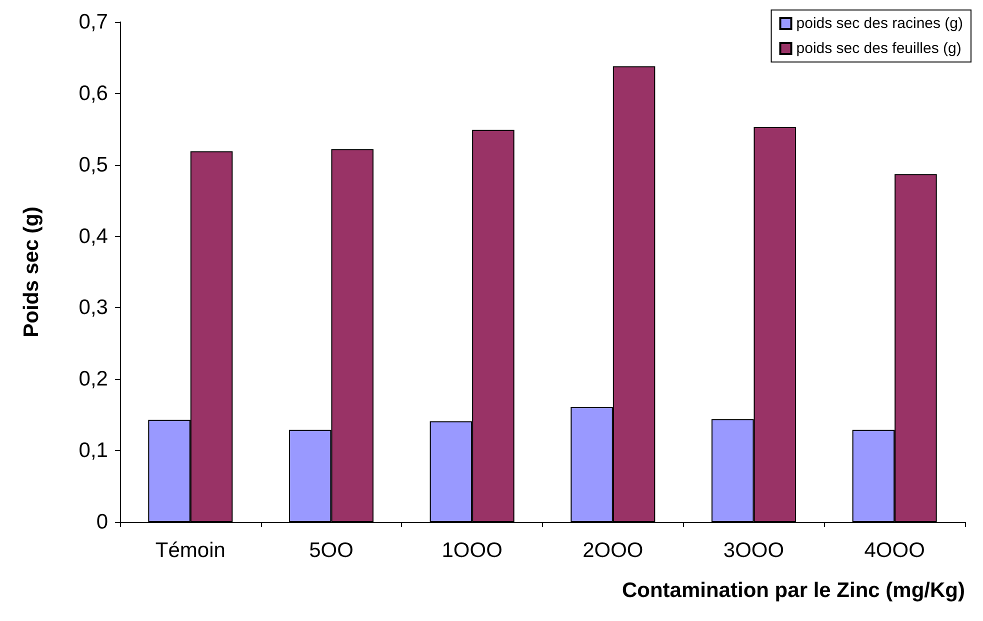 This screenshot has width=983, height=621. Describe the element at coordinates (102, 522) in the screenshot. I see `y-tick-label: 0` at that location.